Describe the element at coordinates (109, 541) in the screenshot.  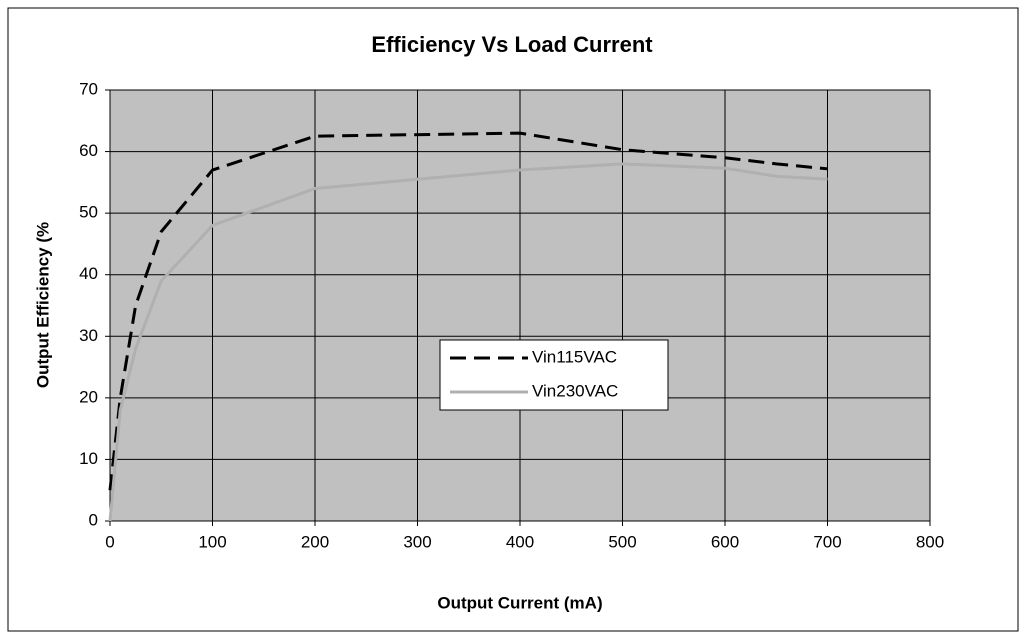
I see `x-tick-label: 0` at that location.